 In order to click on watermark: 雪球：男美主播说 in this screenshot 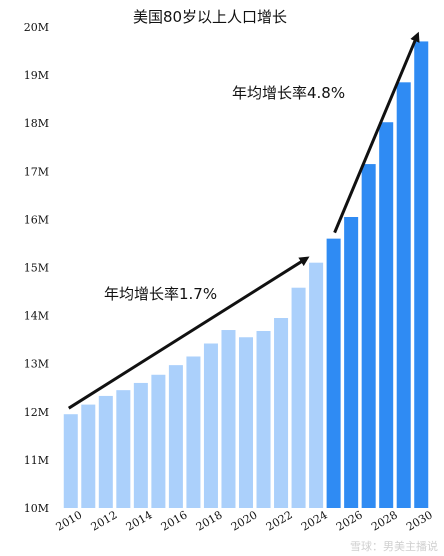, I will do `click(394, 546)`.